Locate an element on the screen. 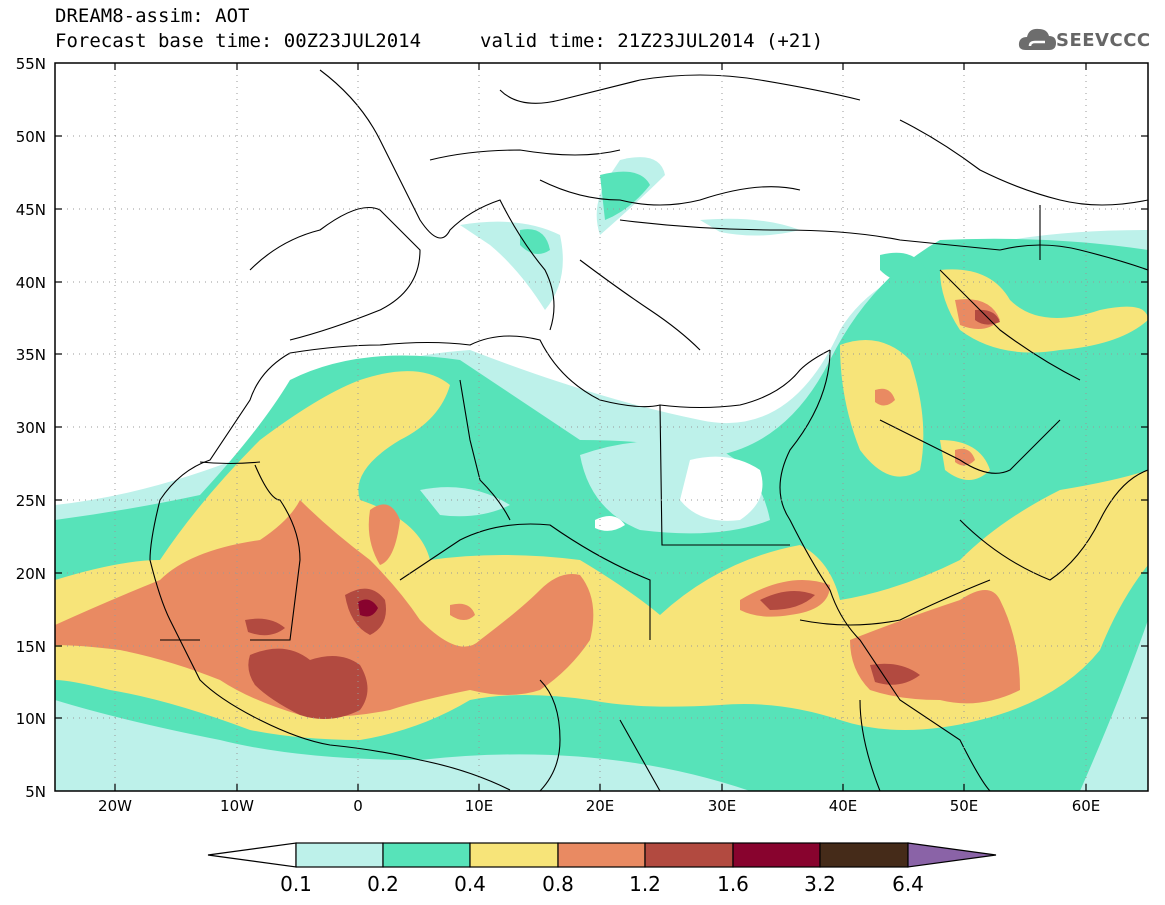 This screenshot has height=905, width=1165. lon-label: 10E is located at coordinates (479, 806).